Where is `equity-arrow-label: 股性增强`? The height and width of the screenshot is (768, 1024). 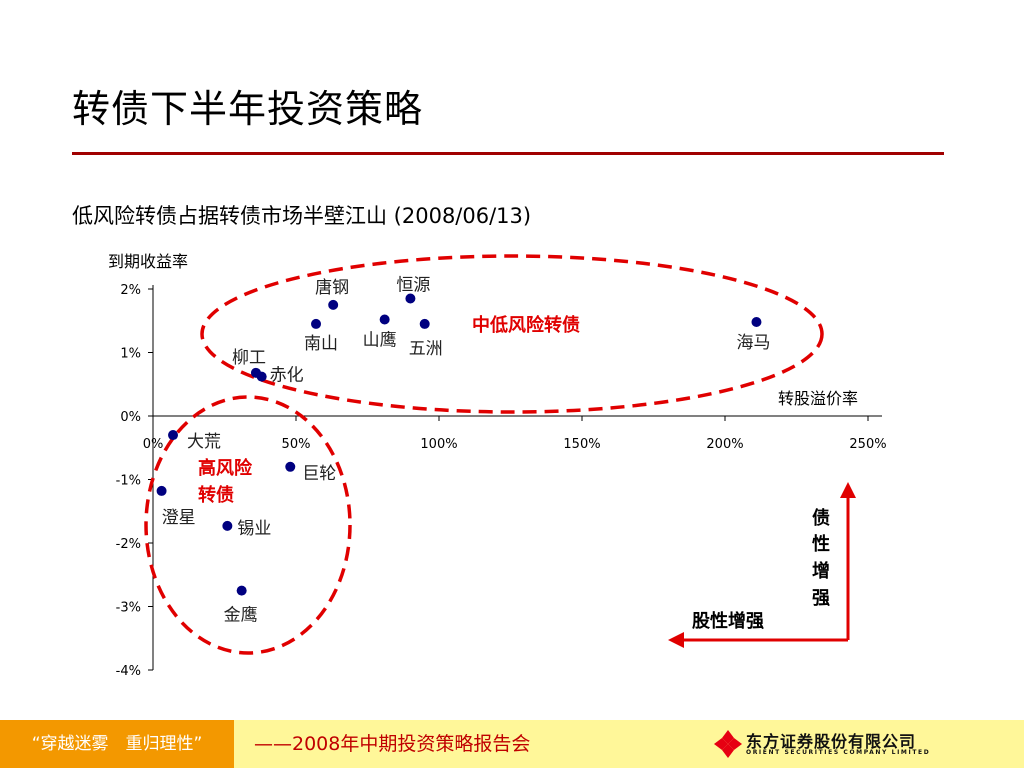
equity-arrow-label: 股性增强 is located at coordinates (727, 621).